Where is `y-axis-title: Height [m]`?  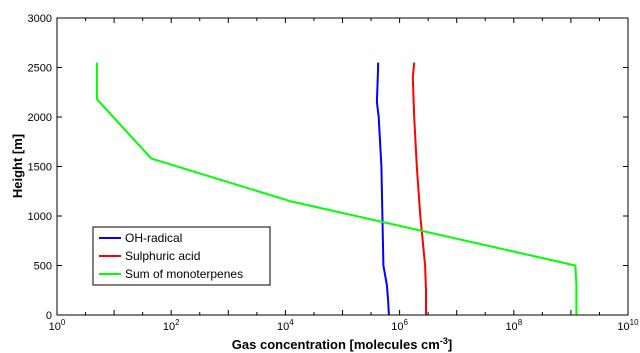 y-axis-title: Height [m] is located at coordinates (17, 166).